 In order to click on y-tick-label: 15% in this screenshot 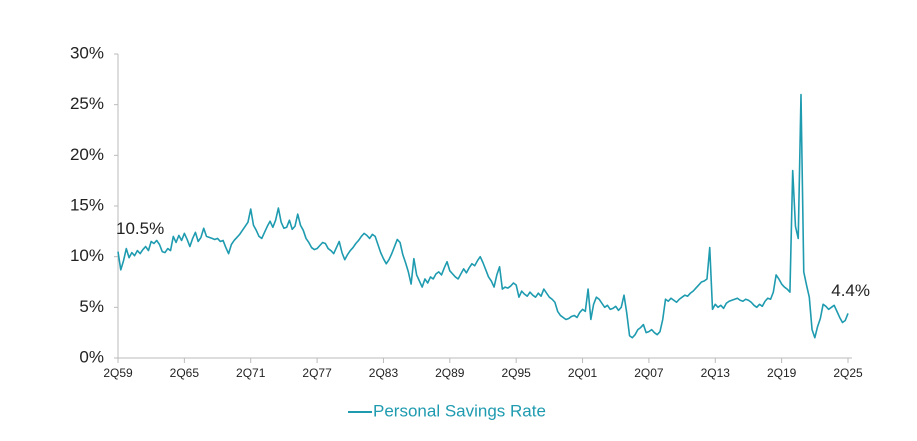, I will do `click(87, 204)`.